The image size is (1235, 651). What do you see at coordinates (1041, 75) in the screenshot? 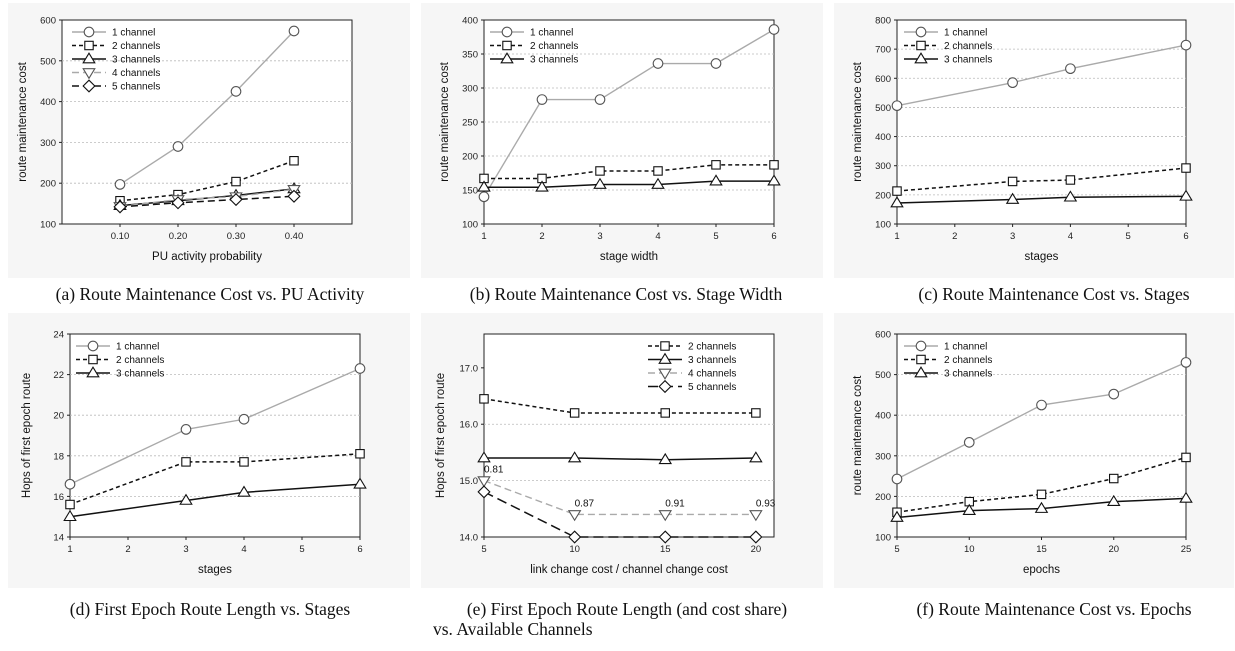
I see `series-1-channel` at bounding box center [1041, 75].